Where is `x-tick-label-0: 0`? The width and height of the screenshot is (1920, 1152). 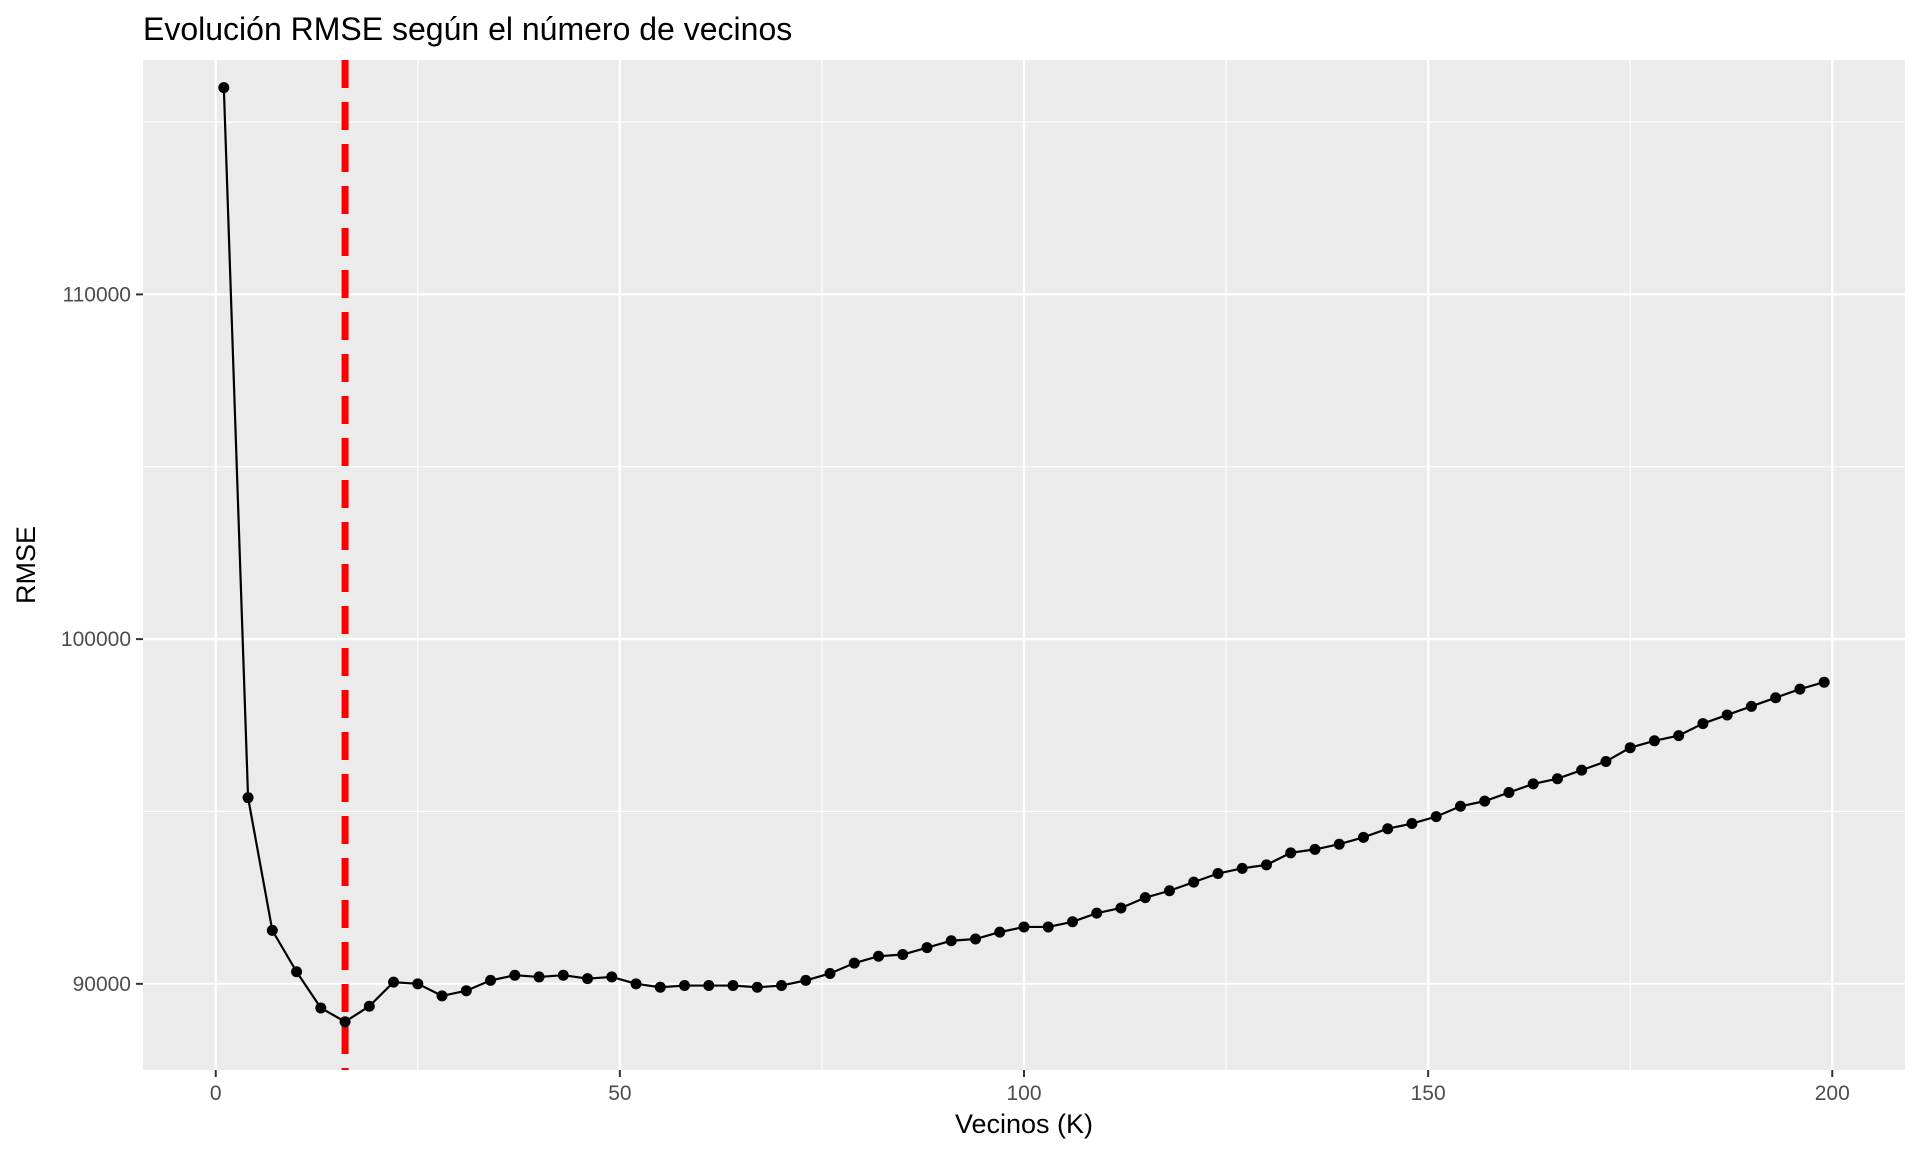 x-tick-label-0: 0 is located at coordinates (216, 1093).